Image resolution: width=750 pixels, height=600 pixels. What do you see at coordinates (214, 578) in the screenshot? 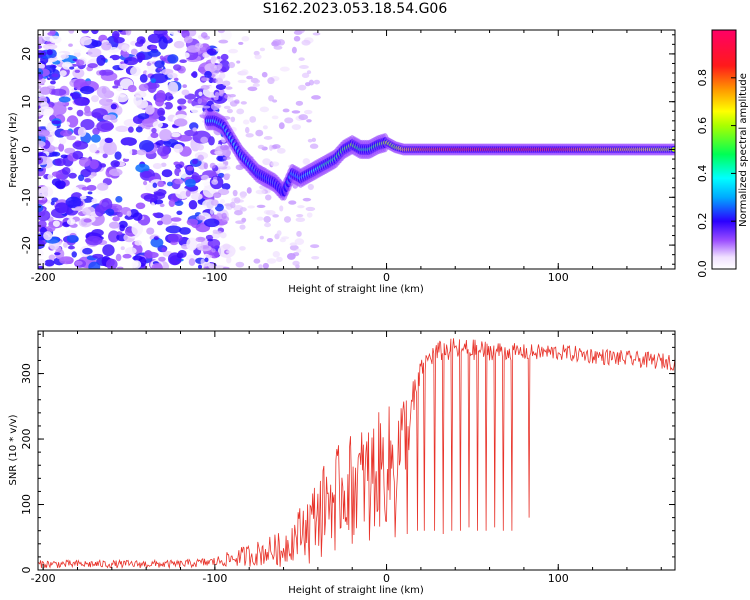
I see `x-tick-label: -100` at bounding box center [214, 578].